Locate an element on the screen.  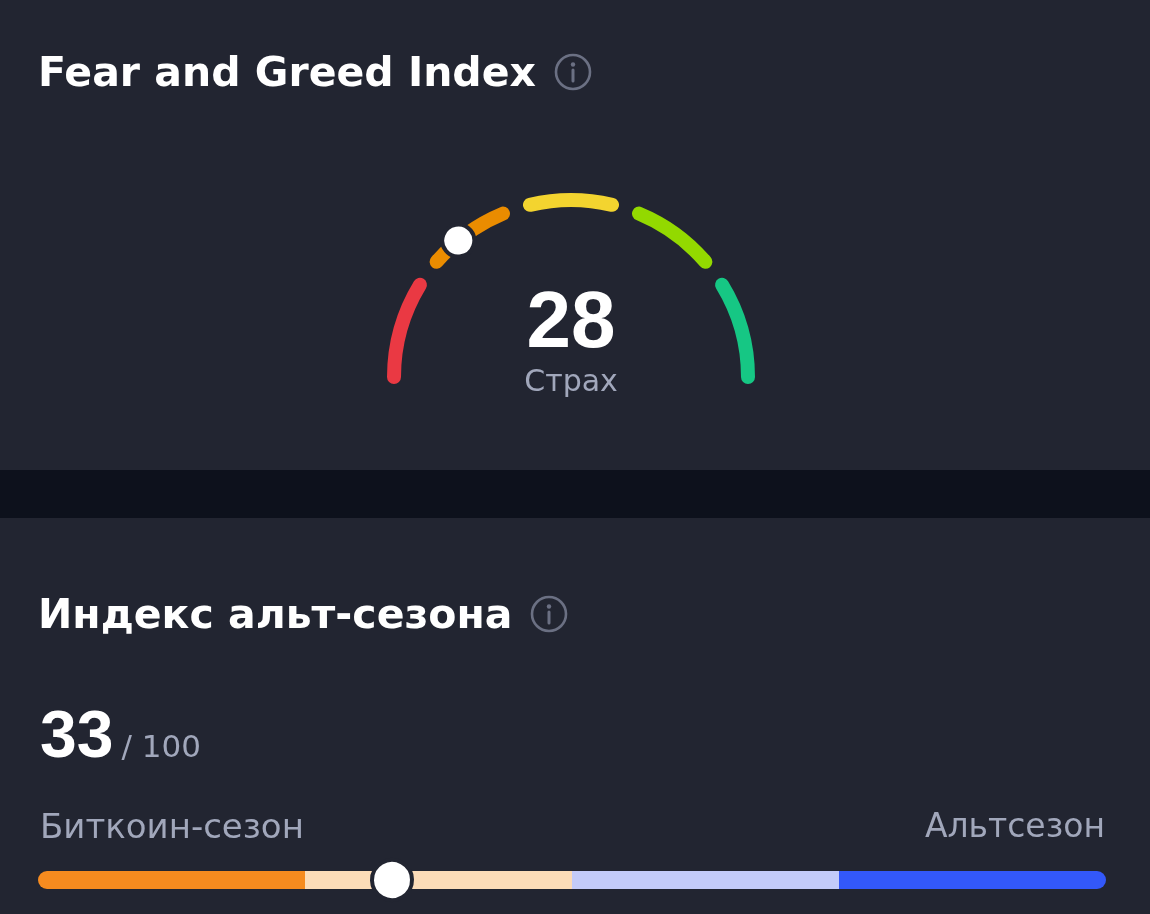
text: Индекс альт-сезона is located at coordinates (275, 614).